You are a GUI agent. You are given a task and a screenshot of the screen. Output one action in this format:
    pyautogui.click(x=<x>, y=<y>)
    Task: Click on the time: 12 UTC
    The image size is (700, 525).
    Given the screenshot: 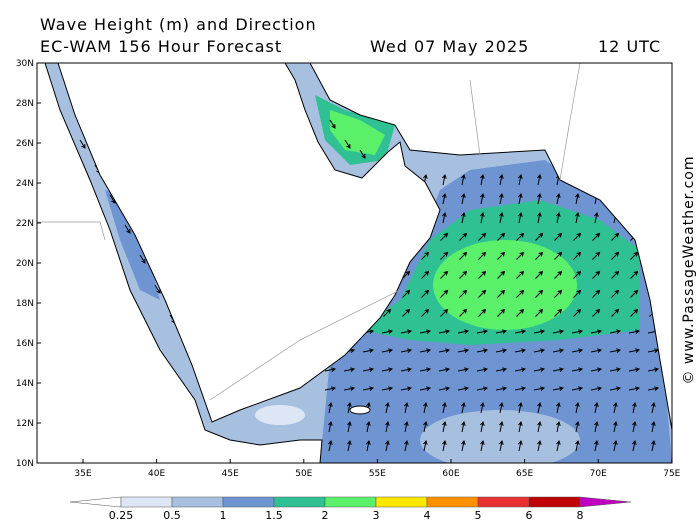 What is the action you would take?
    pyautogui.click(x=629, y=46)
    